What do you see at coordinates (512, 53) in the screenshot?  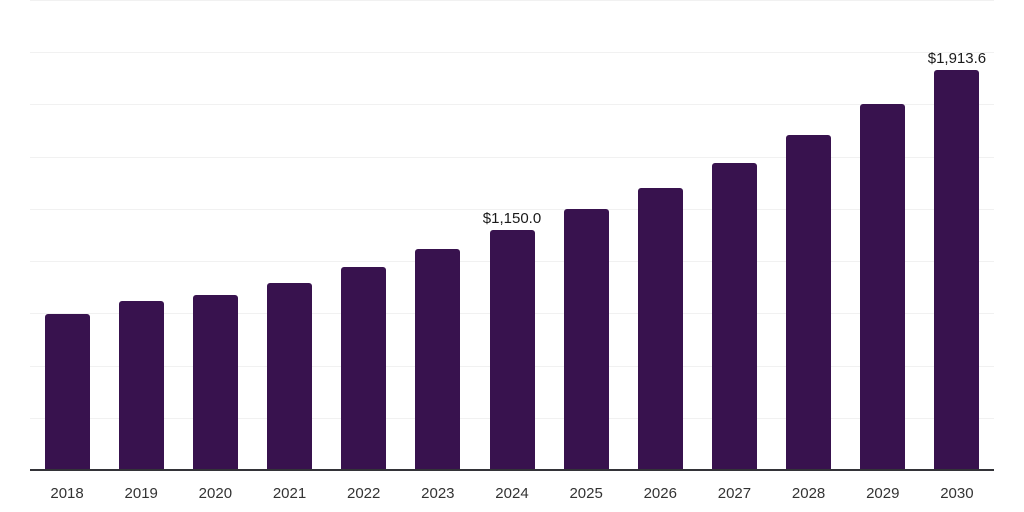 I see `gridline-2000` at bounding box center [512, 53].